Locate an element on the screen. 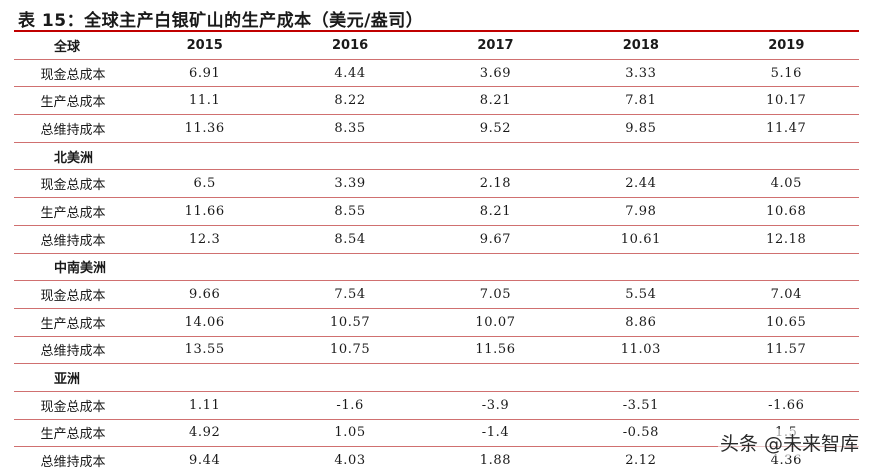 This screenshot has height=474, width=875. table-row: 现金总成本 1.11 -1.6 -3.9 -3.51 -1.66 is located at coordinates (436, 405).